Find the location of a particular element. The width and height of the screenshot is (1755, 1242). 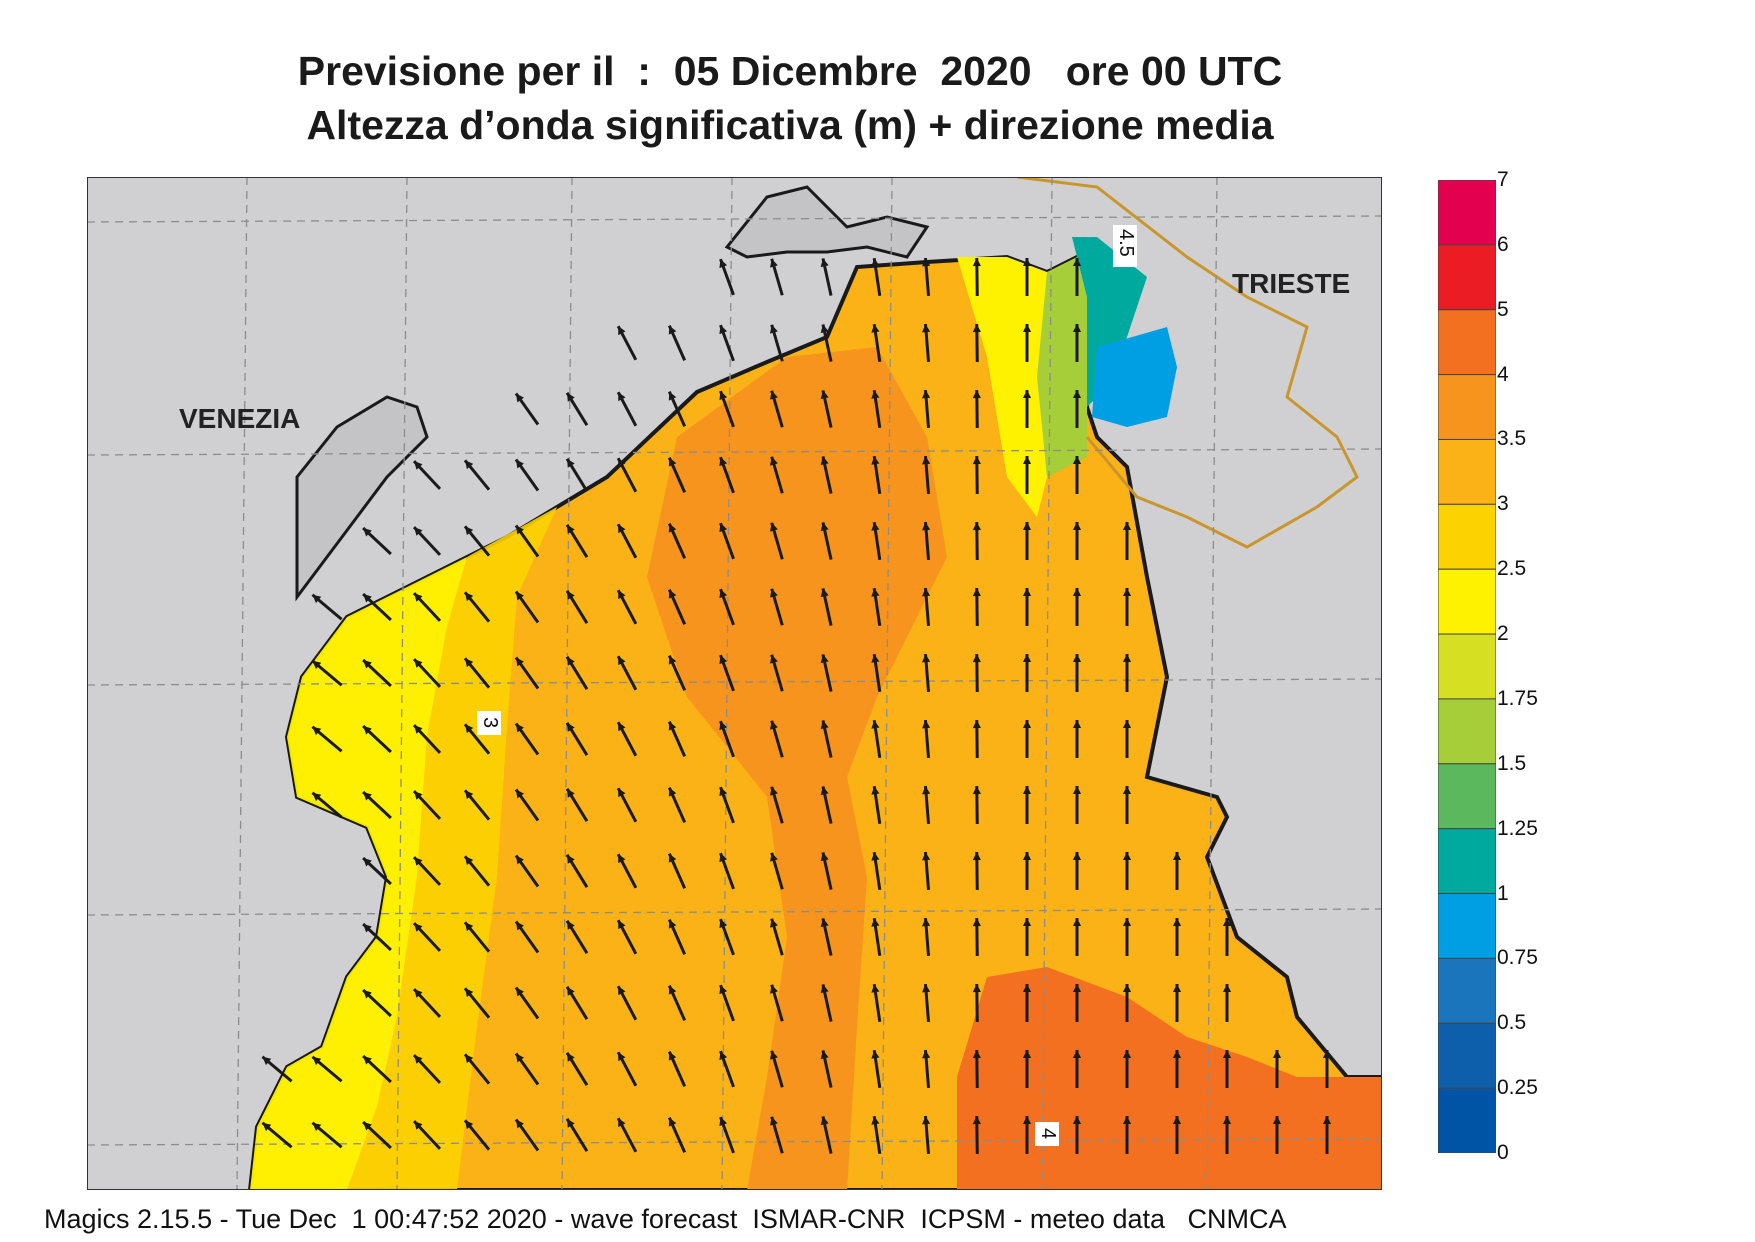

legend-tick-label: 0 is located at coordinates (1503, 1152).